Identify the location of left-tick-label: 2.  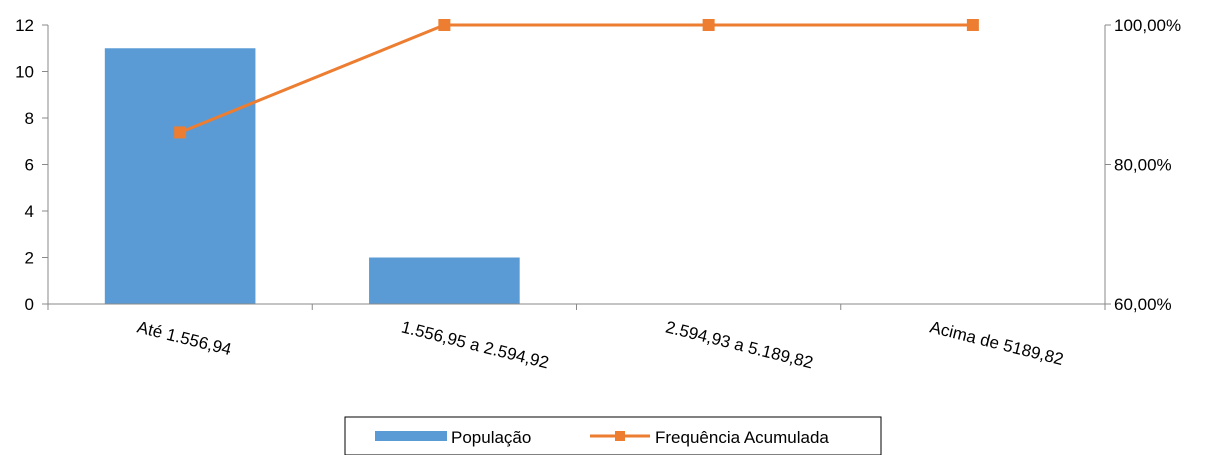
(29, 258).